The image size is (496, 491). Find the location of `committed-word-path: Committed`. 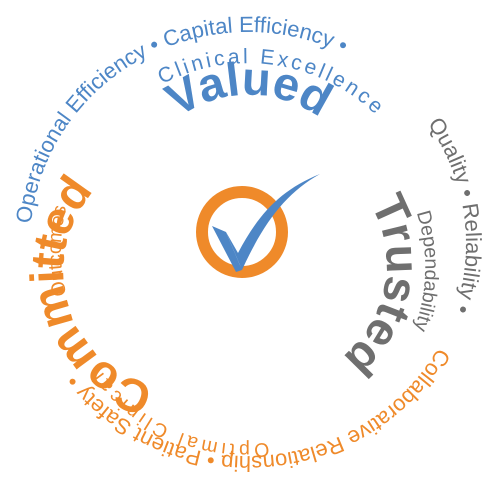

committed-word-path: Committed is located at coordinates (89, 296).